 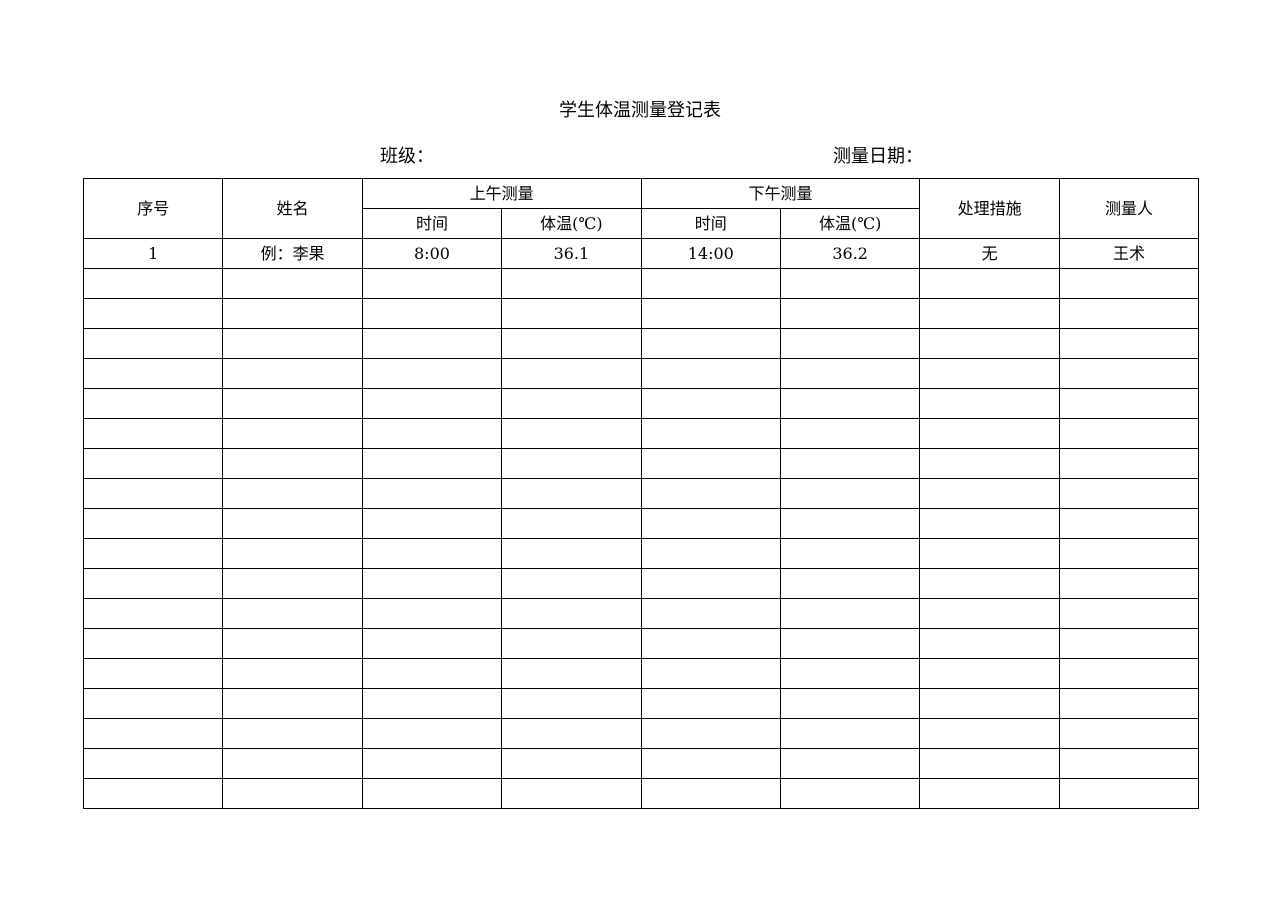 I want to click on cell-morning-time: 8:00, so click(x=432, y=253).